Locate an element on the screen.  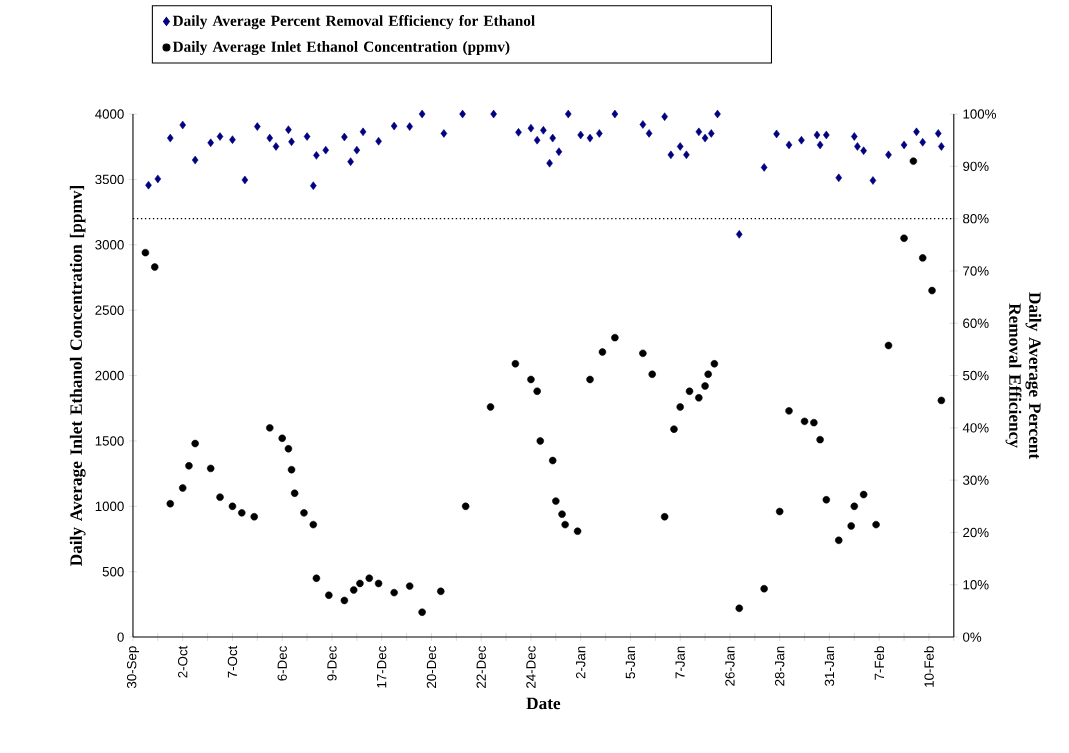
x-tick-label: 7-Oct is located at coordinates (232, 661).